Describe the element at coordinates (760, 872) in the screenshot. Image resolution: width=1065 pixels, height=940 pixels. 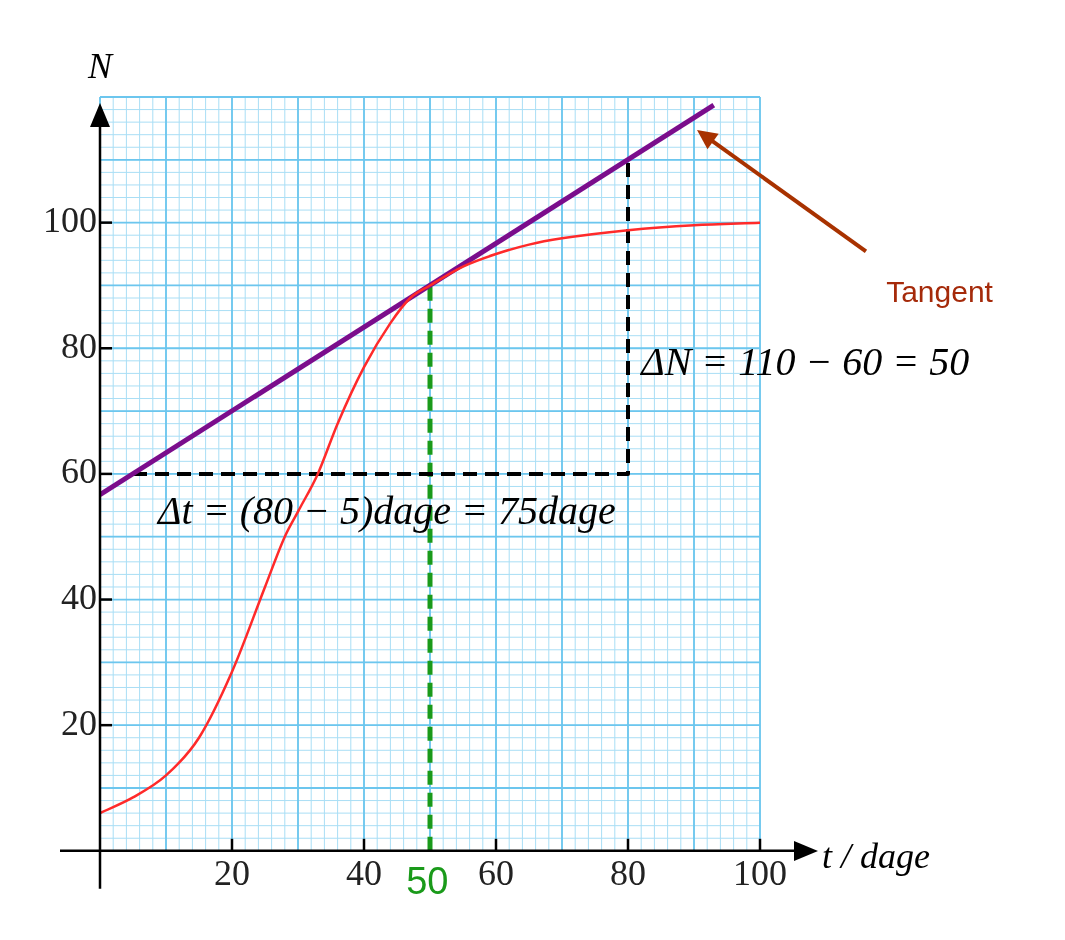
I see `x-tick-label: 100` at that location.